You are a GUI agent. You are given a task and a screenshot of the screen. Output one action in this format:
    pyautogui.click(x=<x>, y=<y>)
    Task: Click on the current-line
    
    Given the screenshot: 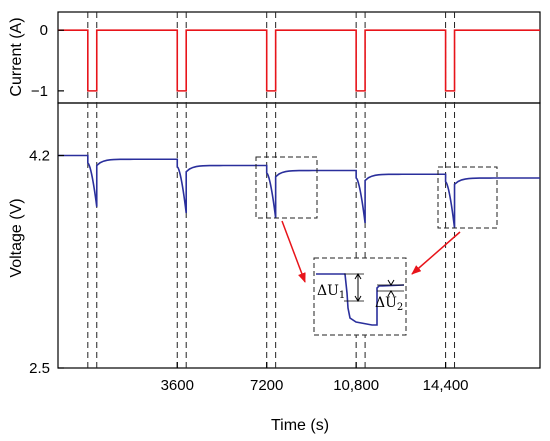 What is the action you would take?
    pyautogui.click(x=299, y=60)
    